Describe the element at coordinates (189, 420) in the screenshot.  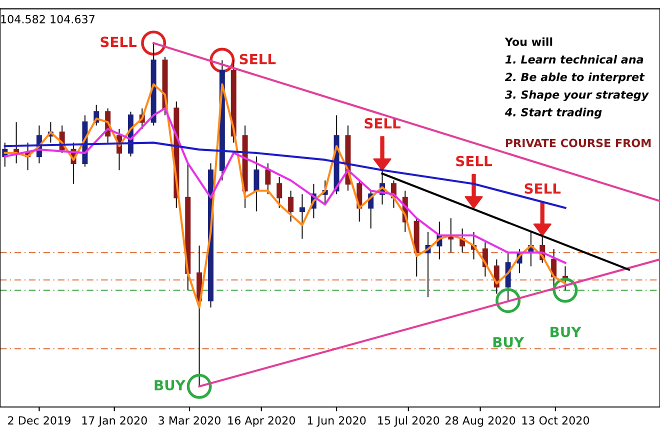
I see `x-tick-label: 3 Mar 2020` at that location.